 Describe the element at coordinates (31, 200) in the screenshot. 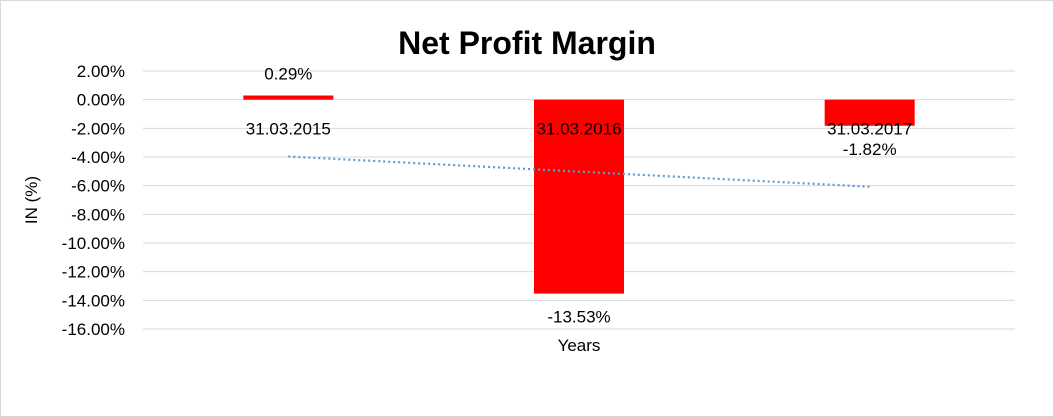

I see `y-axis-label: IN (%)` at that location.